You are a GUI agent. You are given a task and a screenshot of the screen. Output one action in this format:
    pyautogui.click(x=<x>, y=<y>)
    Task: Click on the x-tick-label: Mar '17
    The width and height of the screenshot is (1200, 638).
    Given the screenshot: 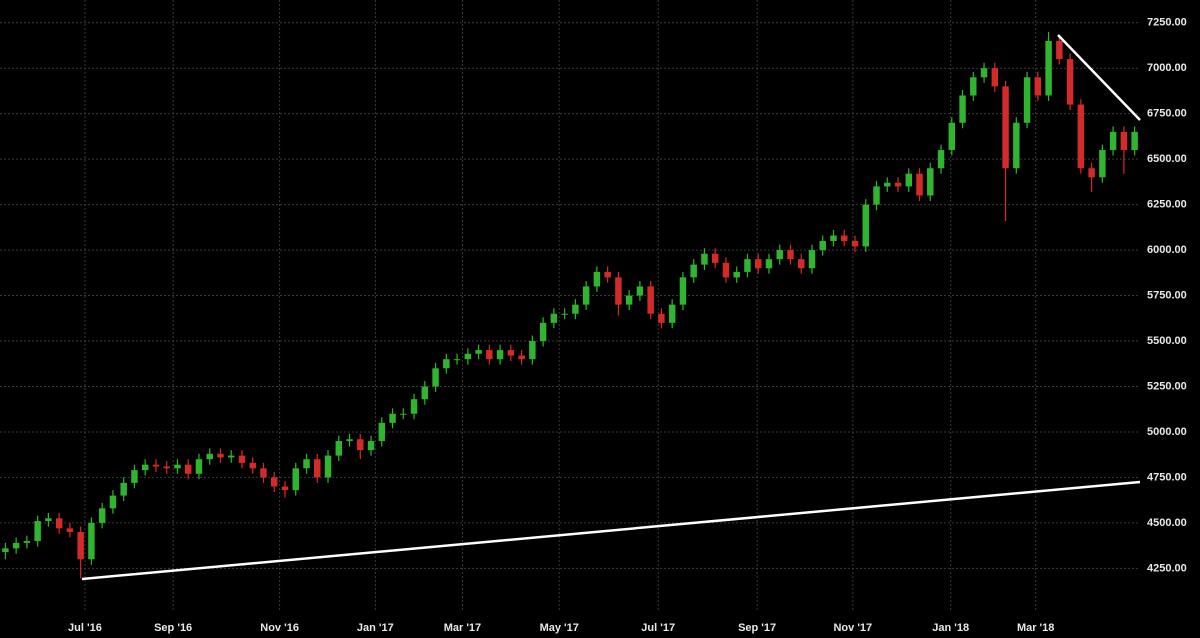 What is the action you would take?
    pyautogui.click(x=462, y=628)
    